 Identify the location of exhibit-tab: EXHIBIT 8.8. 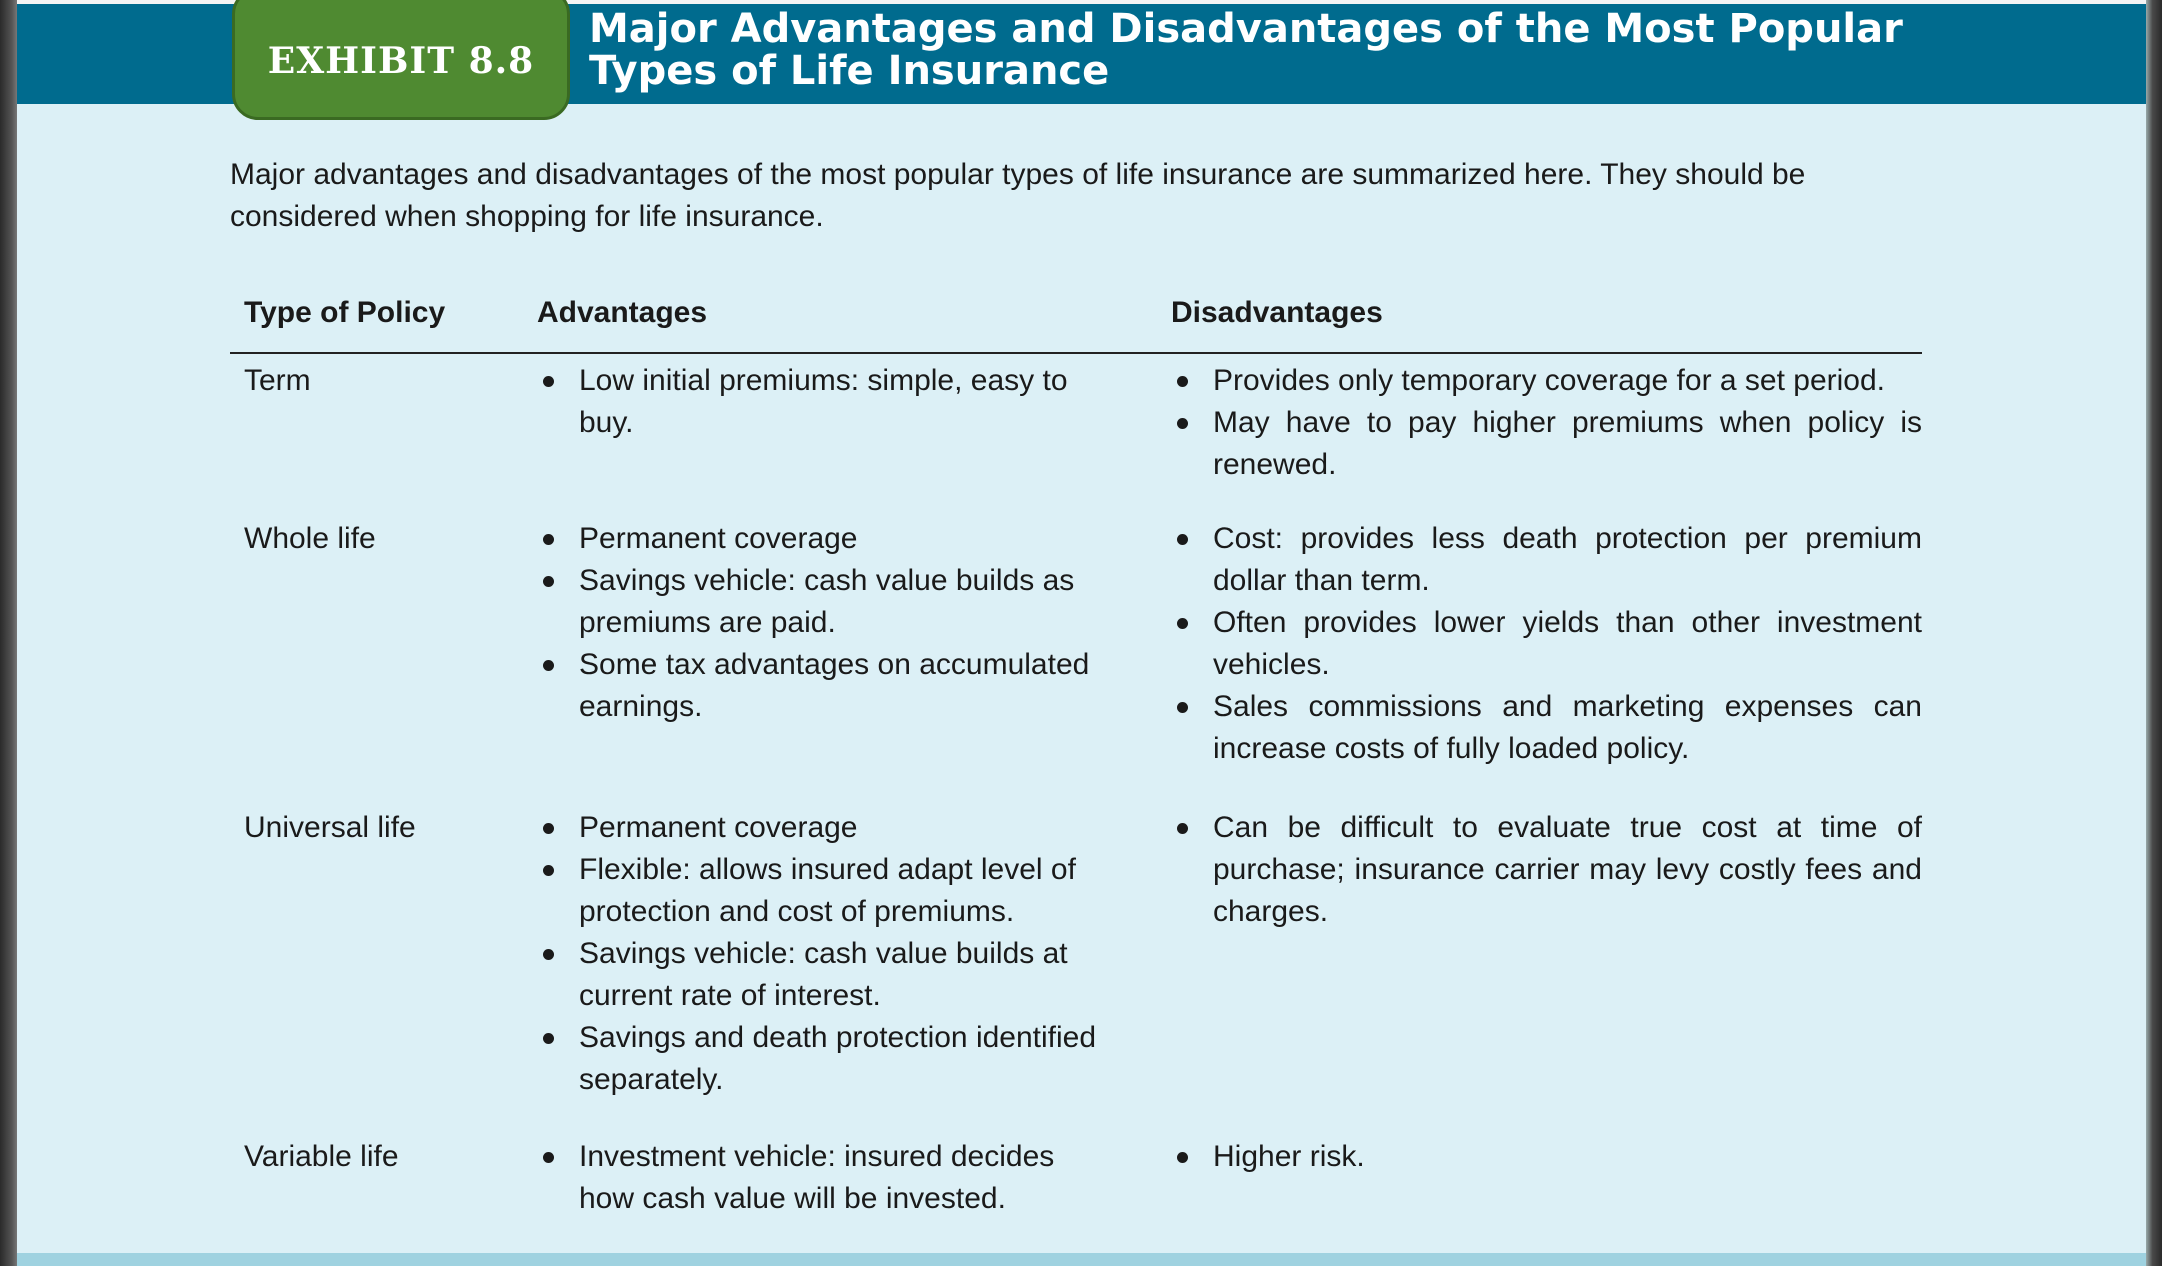
(401, 60).